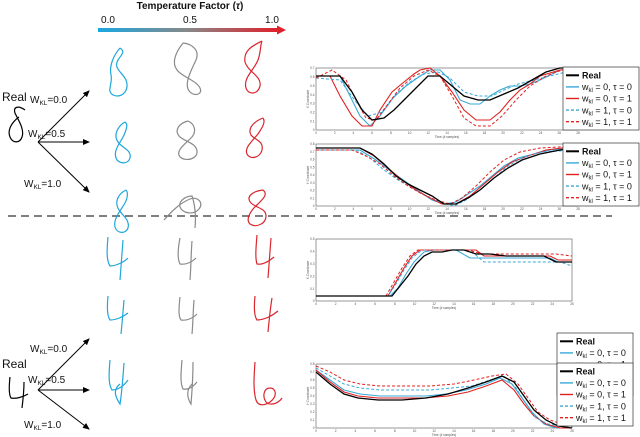 Image resolution: width=640 pixels, height=437 pixels. I want to click on weight-label-top-1: WKL=0.5, so click(47, 135).